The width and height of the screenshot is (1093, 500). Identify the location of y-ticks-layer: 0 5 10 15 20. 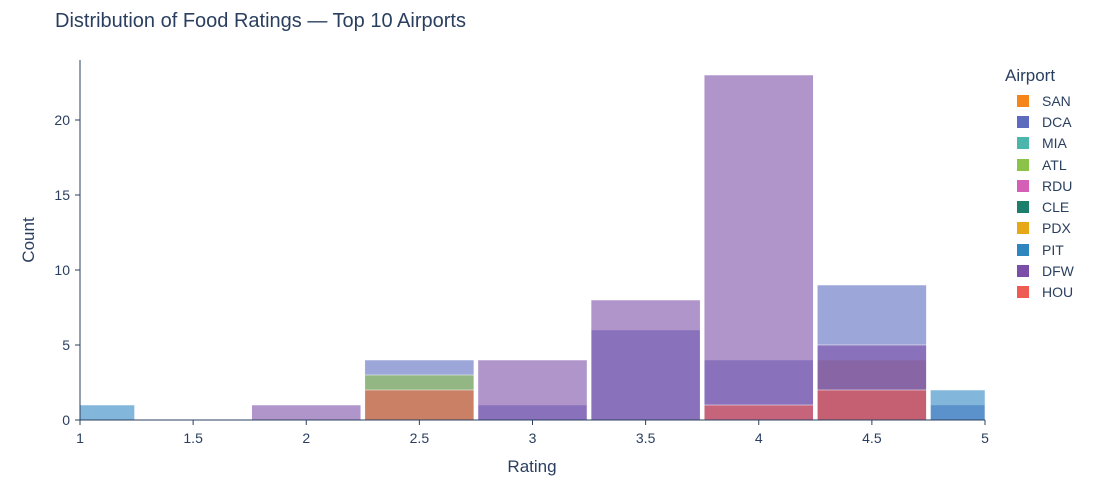
(67, 270).